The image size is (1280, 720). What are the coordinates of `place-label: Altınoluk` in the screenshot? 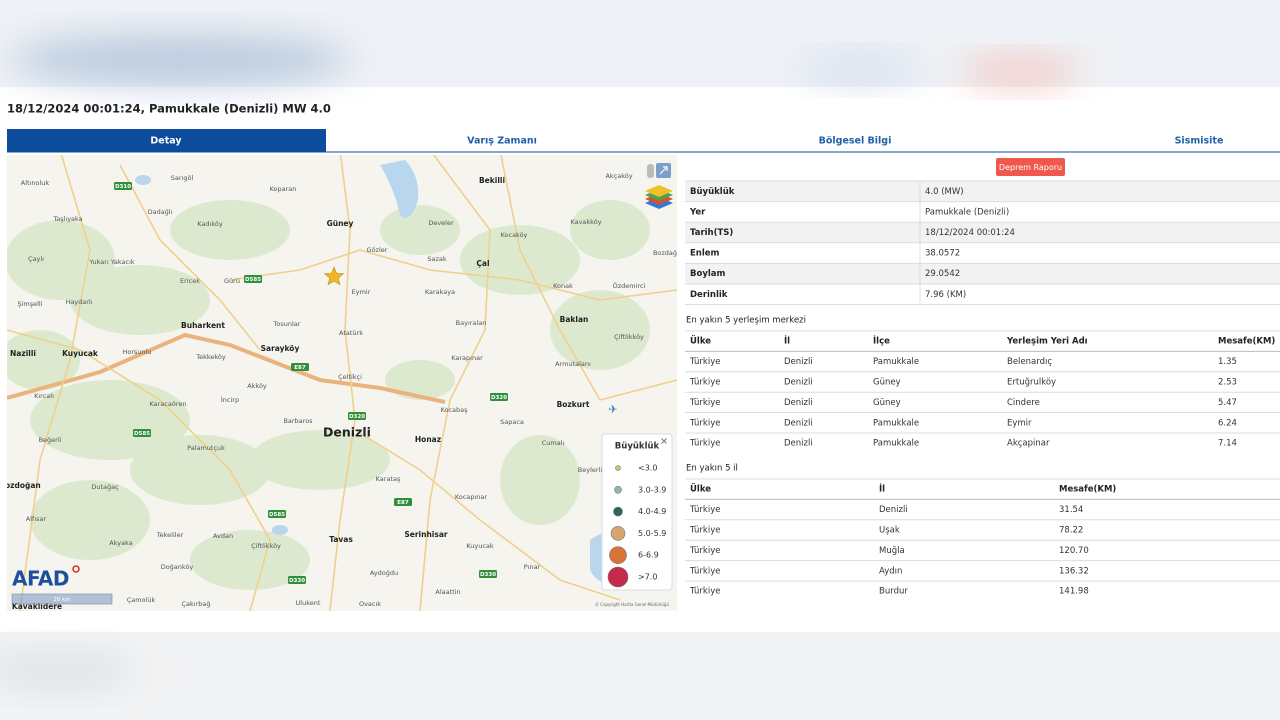 It's located at (35, 183).